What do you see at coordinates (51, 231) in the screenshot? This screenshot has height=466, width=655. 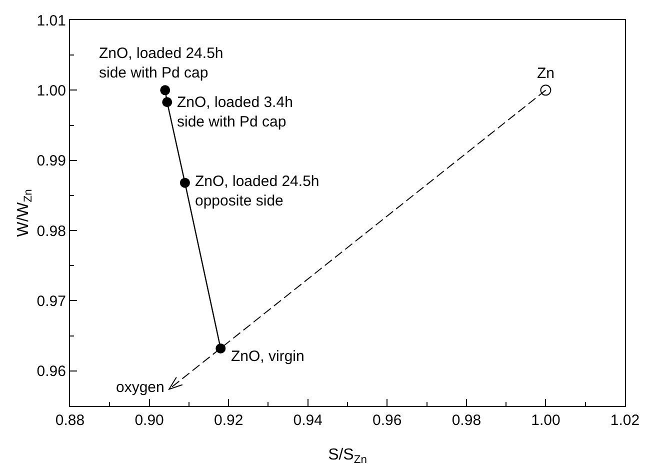 I see `y-tick-label: 0.98` at bounding box center [51, 231].